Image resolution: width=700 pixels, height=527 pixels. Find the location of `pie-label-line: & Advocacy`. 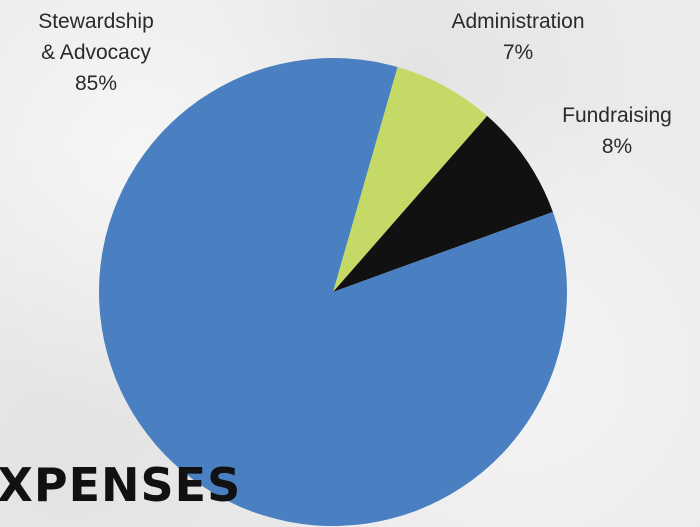

pie-label-line: & Advocacy is located at coordinates (96, 52).